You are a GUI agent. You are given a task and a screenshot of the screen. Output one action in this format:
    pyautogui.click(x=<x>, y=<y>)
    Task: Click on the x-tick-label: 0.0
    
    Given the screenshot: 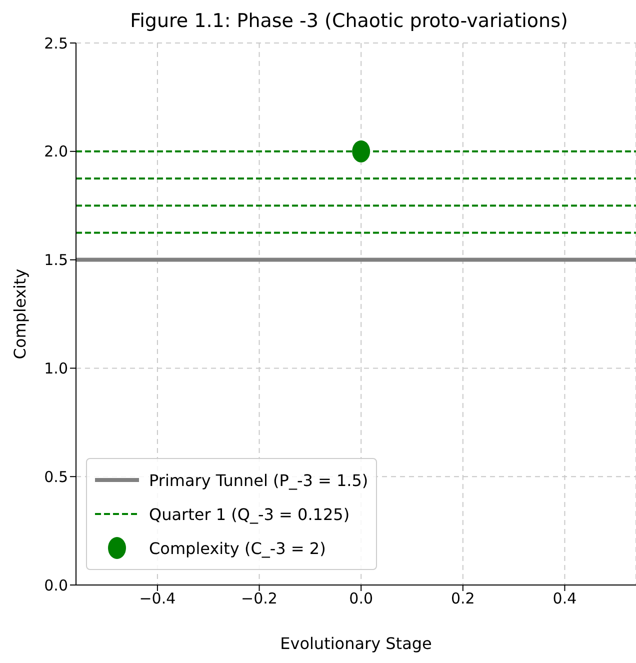 What is the action you would take?
    pyautogui.click(x=361, y=599)
    